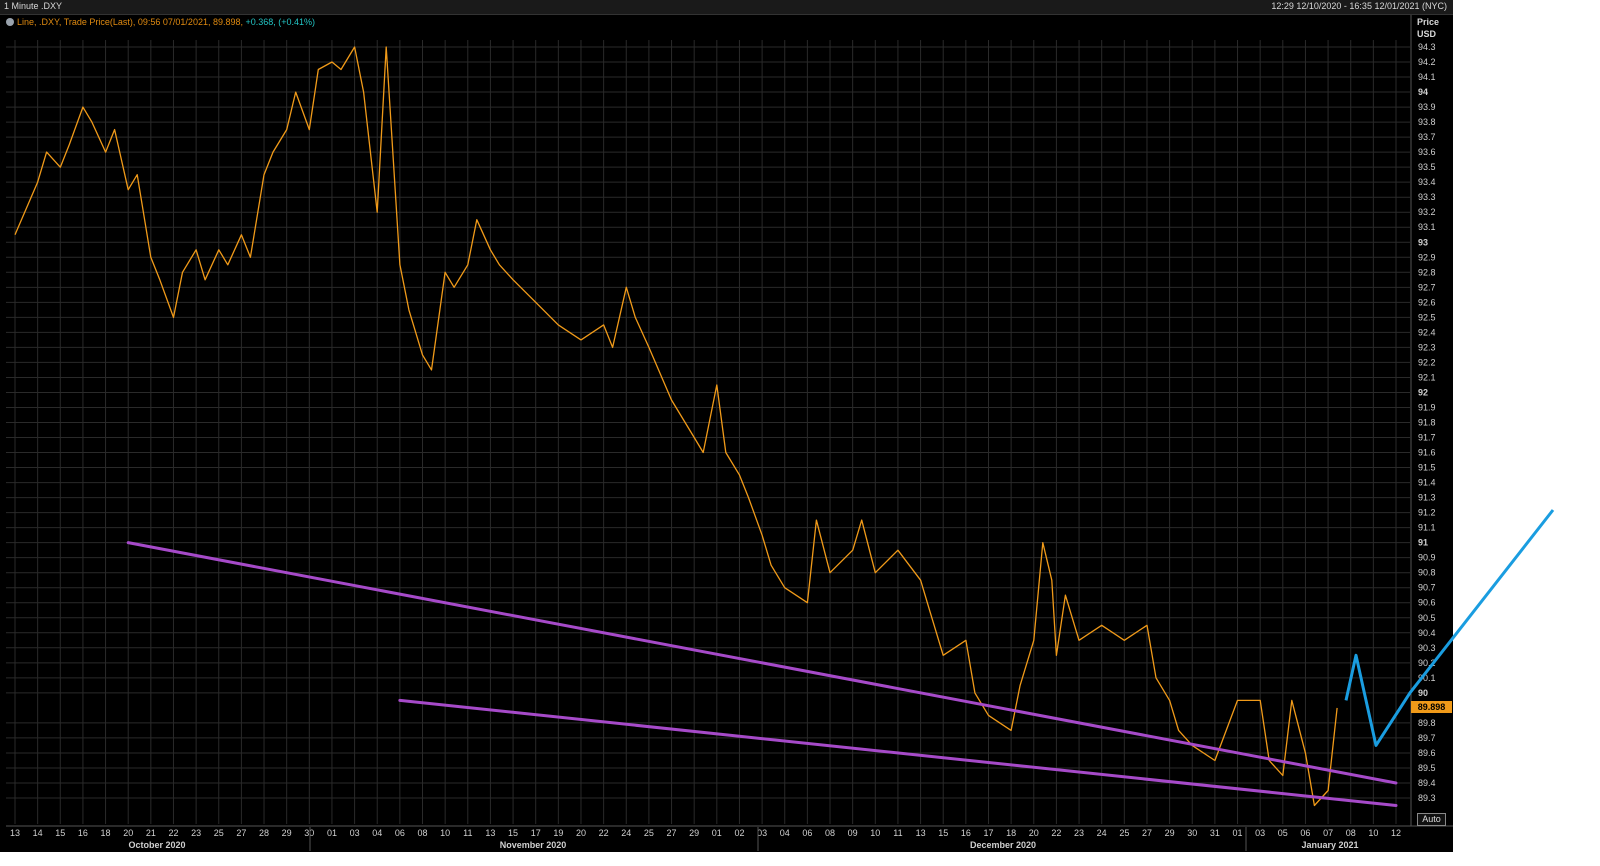  What do you see at coordinates (1427, 783) in the screenshot?
I see `y-tick-label: 89.4` at bounding box center [1427, 783].